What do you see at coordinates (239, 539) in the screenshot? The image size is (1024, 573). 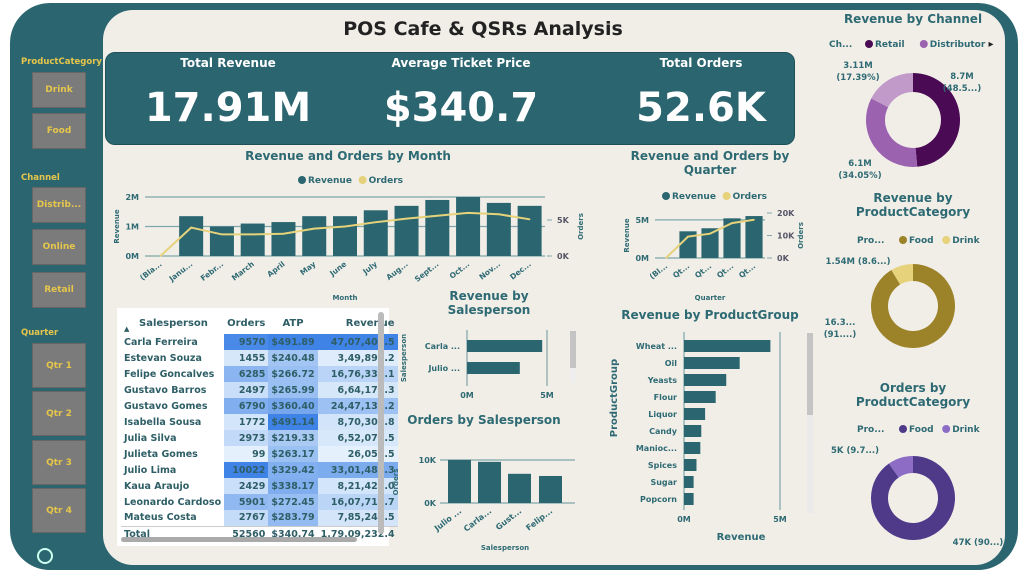 I see `table-horizontal-scrollbar` at bounding box center [239, 539].